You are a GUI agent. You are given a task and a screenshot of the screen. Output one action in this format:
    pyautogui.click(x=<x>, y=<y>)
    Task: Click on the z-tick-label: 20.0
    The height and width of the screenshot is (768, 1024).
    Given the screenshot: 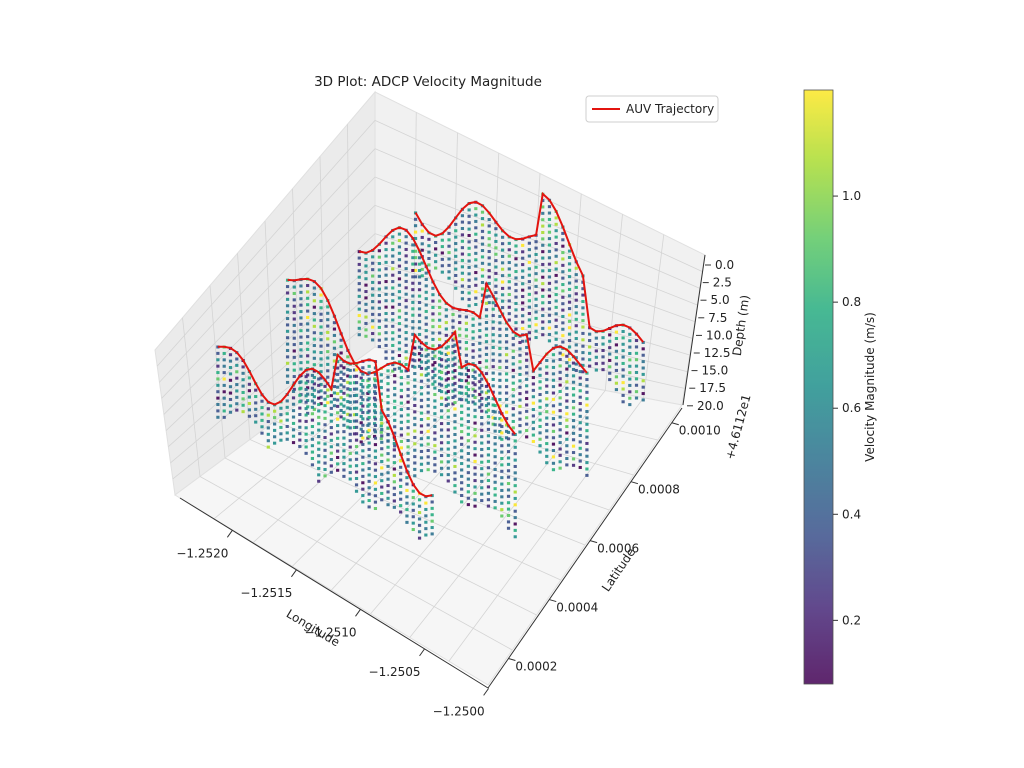 What is the action you would take?
    pyautogui.click(x=710, y=406)
    